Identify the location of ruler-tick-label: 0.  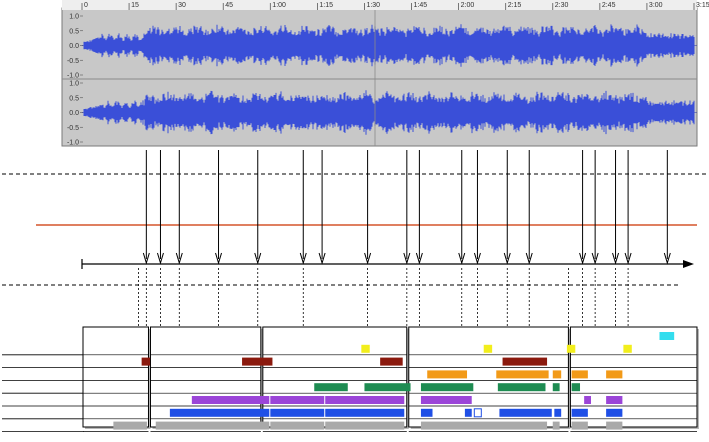
(86, 5).